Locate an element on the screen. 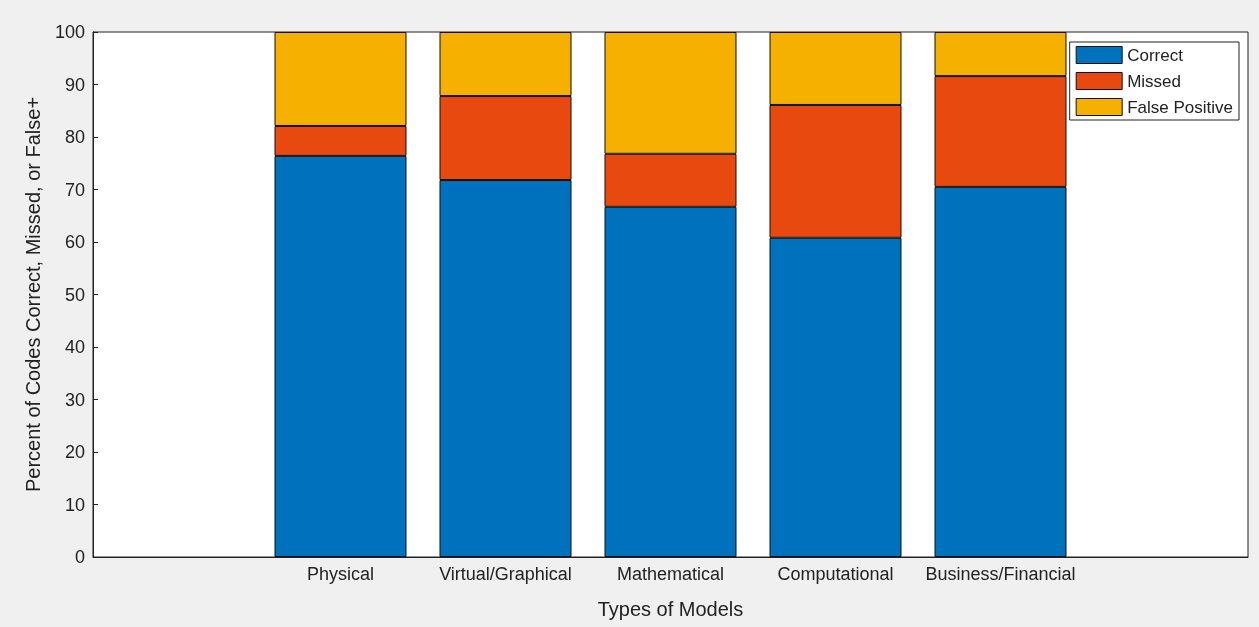 The image size is (1259, 627). x-tick-label: Business/Financial is located at coordinates (1000, 574).